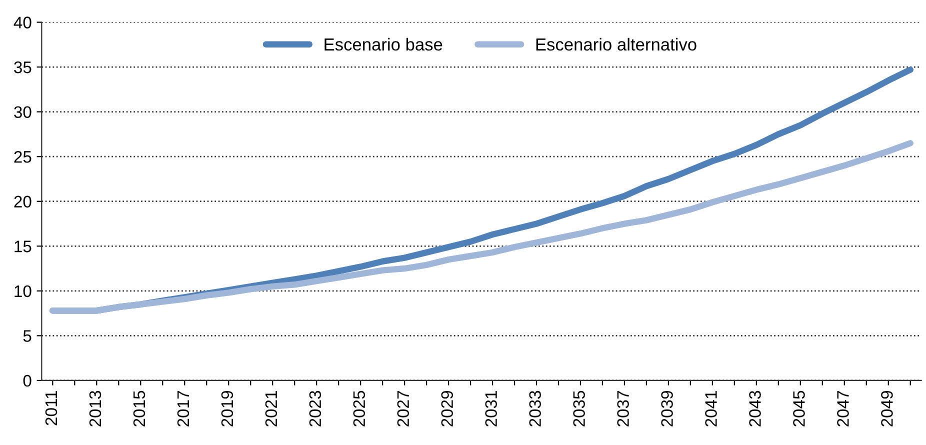 The width and height of the screenshot is (926, 445). I want to click on y-tick-label: 20, so click(23, 202).